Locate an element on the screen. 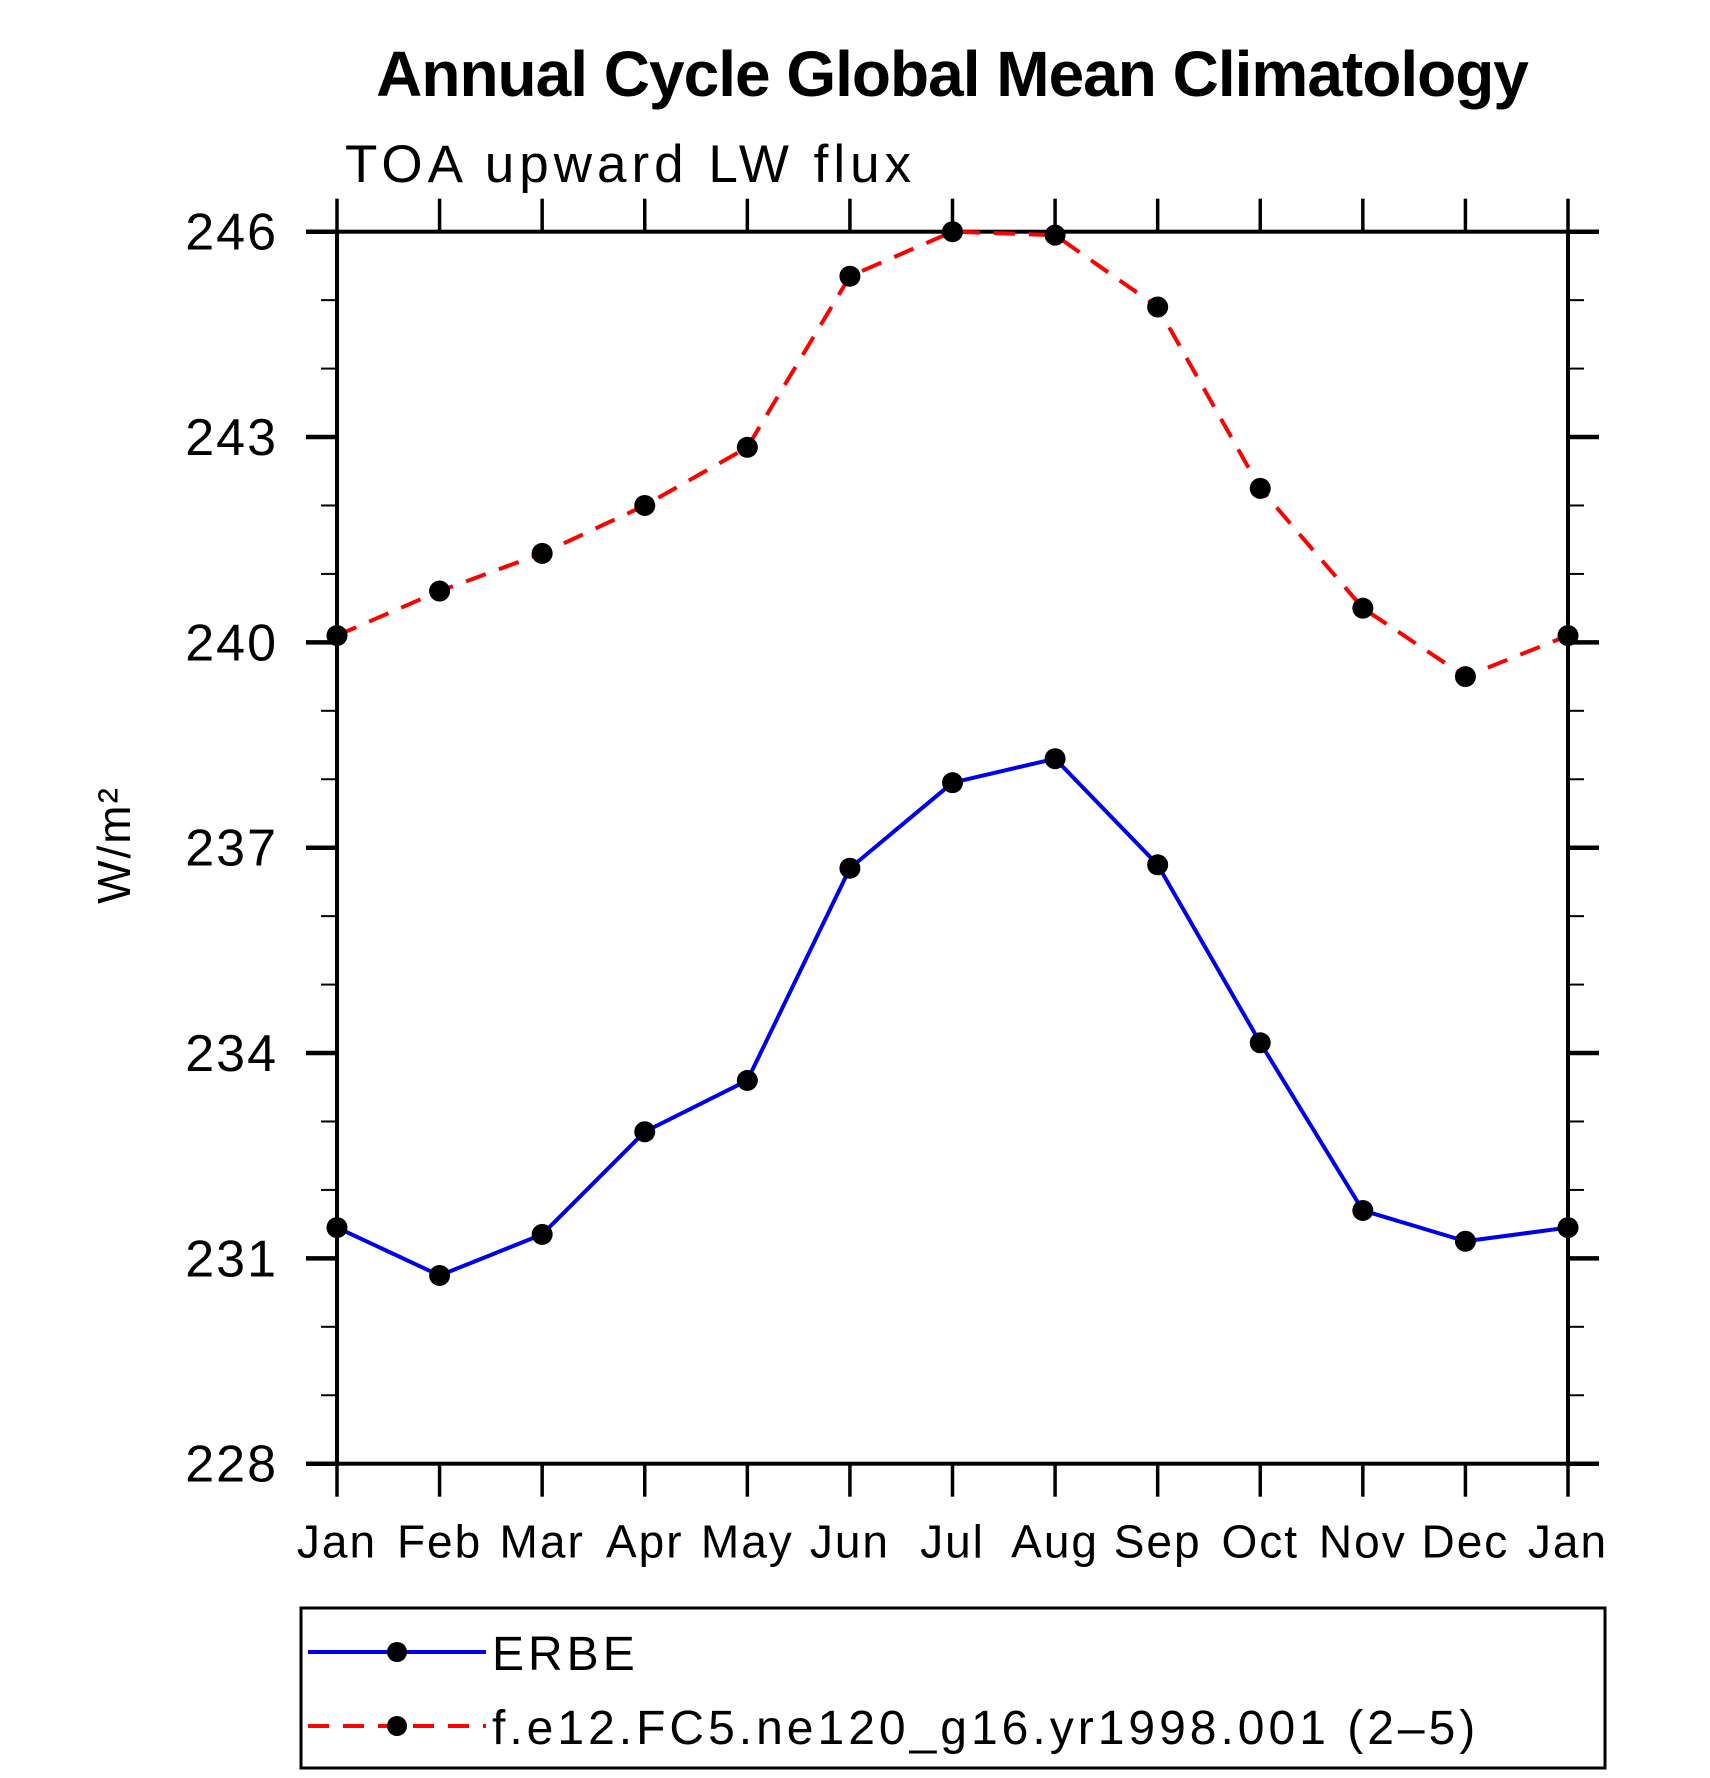  y-tick-label: 240 is located at coordinates (231, 643).